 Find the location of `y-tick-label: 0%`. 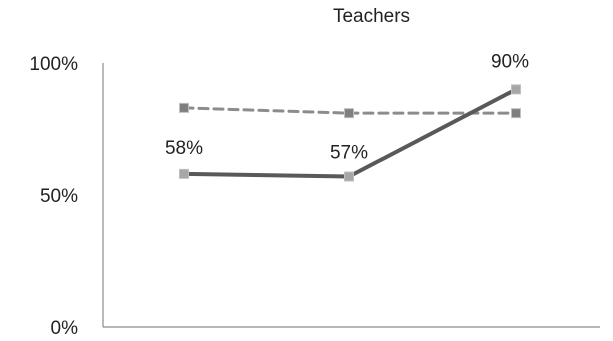

y-tick-label: 0% is located at coordinates (65, 328).